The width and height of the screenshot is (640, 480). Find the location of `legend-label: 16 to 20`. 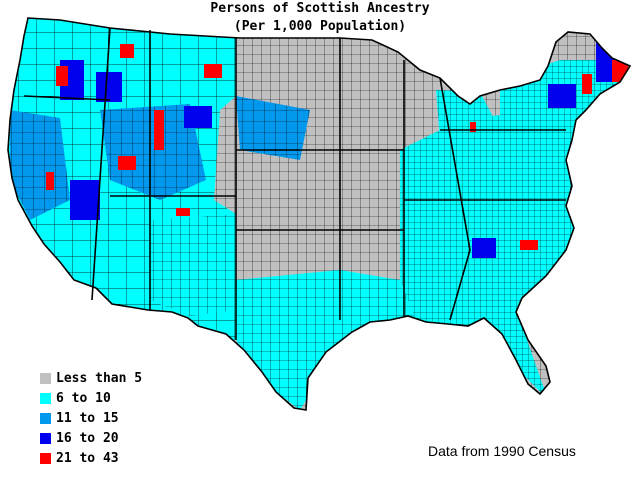

legend-label: 16 to 20 is located at coordinates (87, 438).